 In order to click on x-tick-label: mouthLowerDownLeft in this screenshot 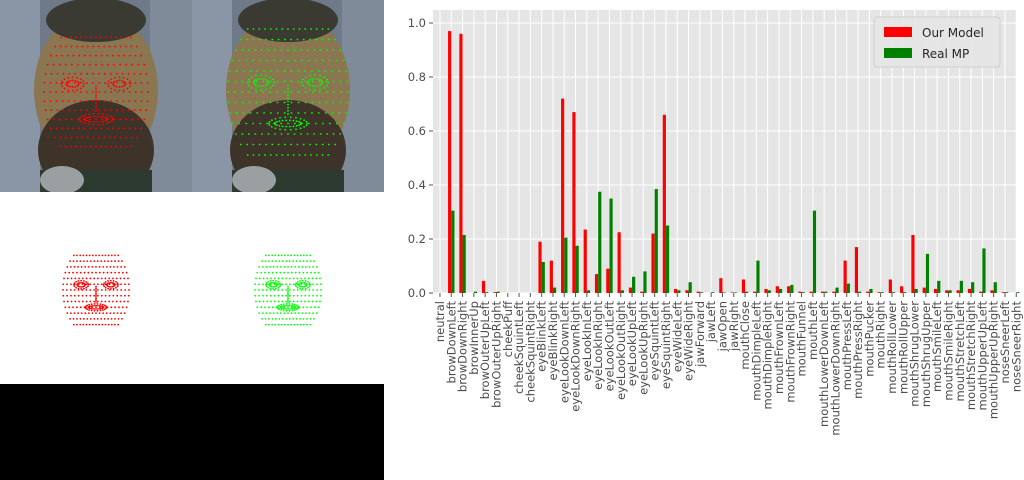, I will do `click(824, 364)`.